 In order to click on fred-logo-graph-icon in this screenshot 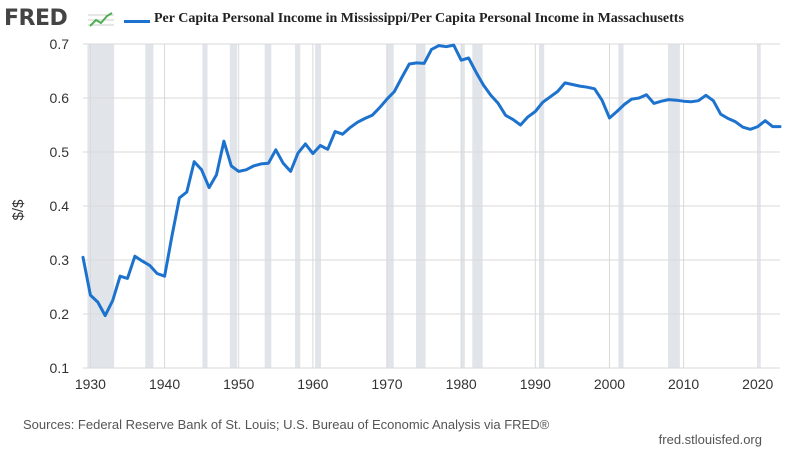, I will do `click(101, 20)`.